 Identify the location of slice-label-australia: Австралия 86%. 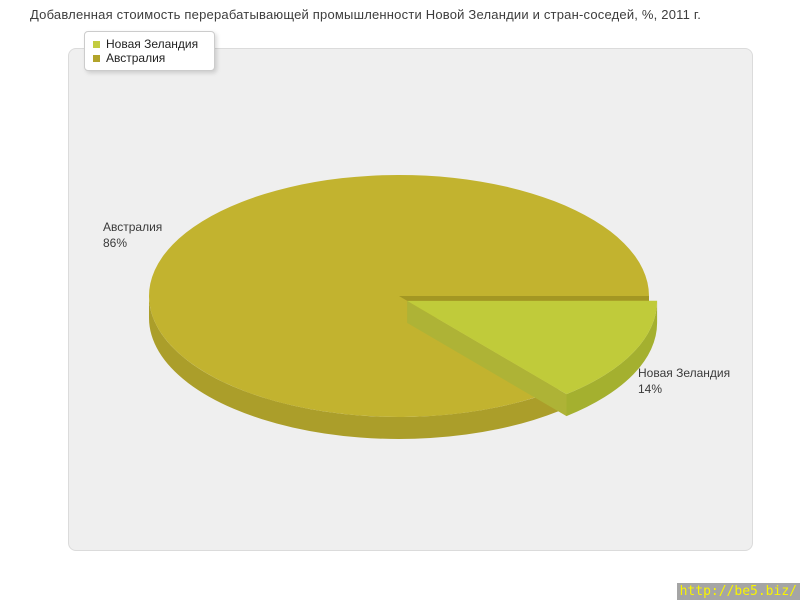
(132, 235).